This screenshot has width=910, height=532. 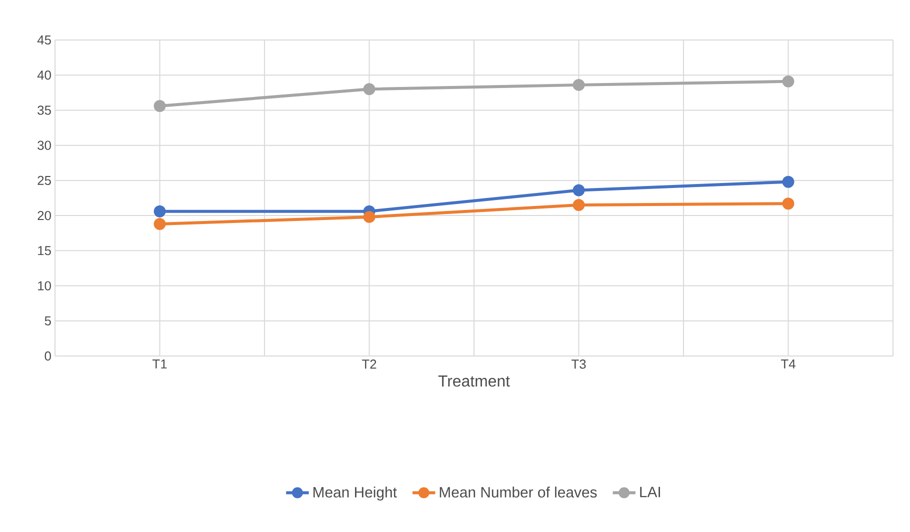 What do you see at coordinates (518, 492) in the screenshot?
I see `legend-label: Mean Number of leaves` at bounding box center [518, 492].